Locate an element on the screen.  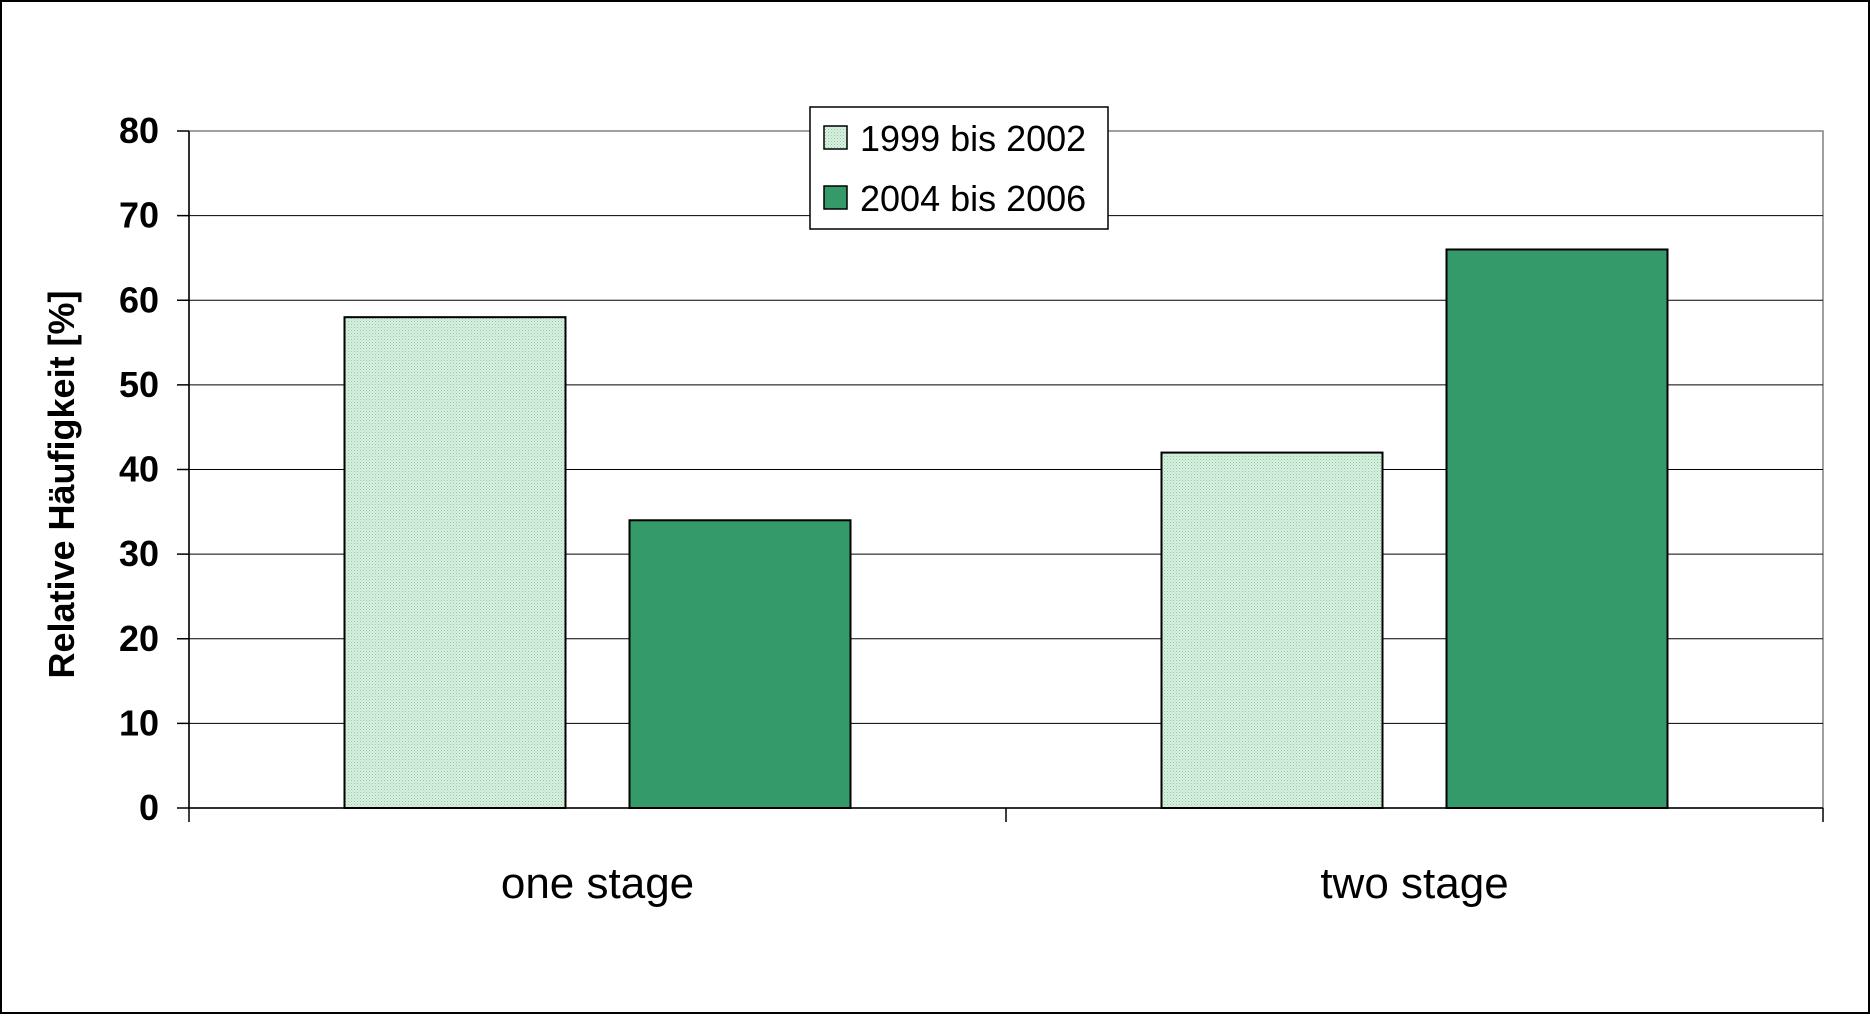
y-axis-label: Relative Häufigkeit [%] is located at coordinates (61, 484).